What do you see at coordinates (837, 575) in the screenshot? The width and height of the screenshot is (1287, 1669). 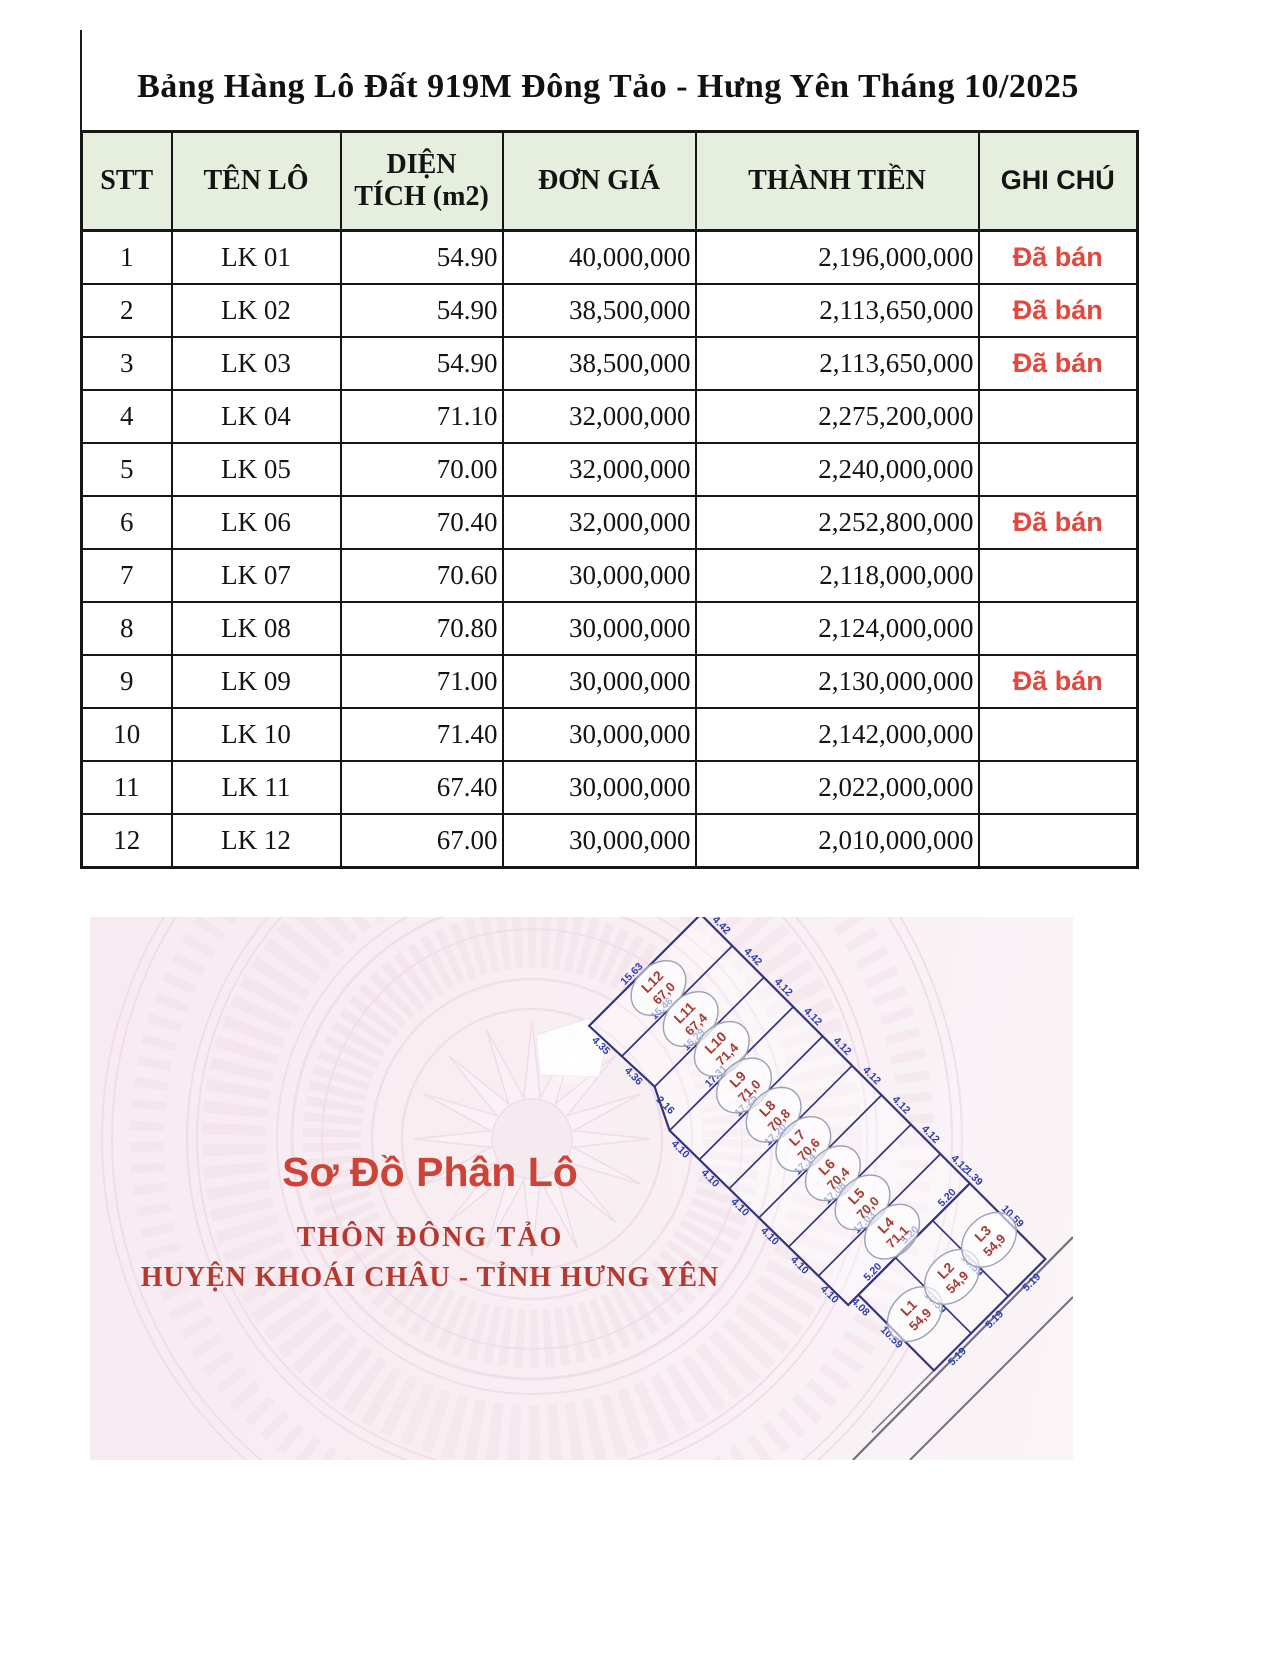 I see `cell-thanh-tien: 2,118,000,000` at bounding box center [837, 575].